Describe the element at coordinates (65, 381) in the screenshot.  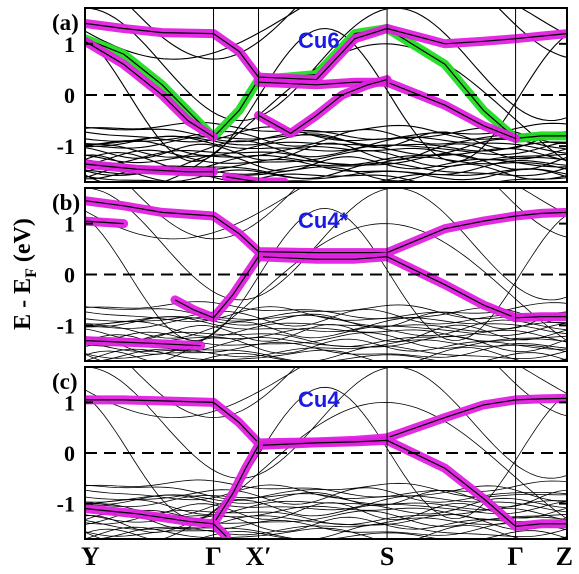
I see `panel-tag: (c)` at that location.